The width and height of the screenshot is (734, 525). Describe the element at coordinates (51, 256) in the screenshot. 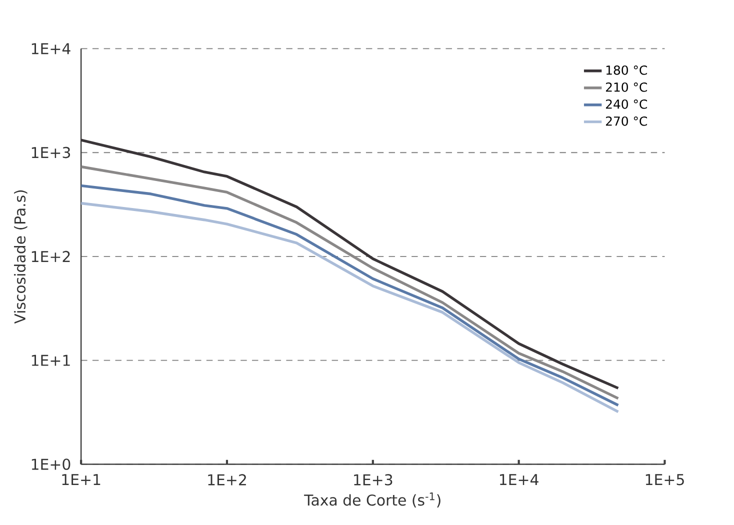

I see `y-tick-label: 1E+2` at that location.